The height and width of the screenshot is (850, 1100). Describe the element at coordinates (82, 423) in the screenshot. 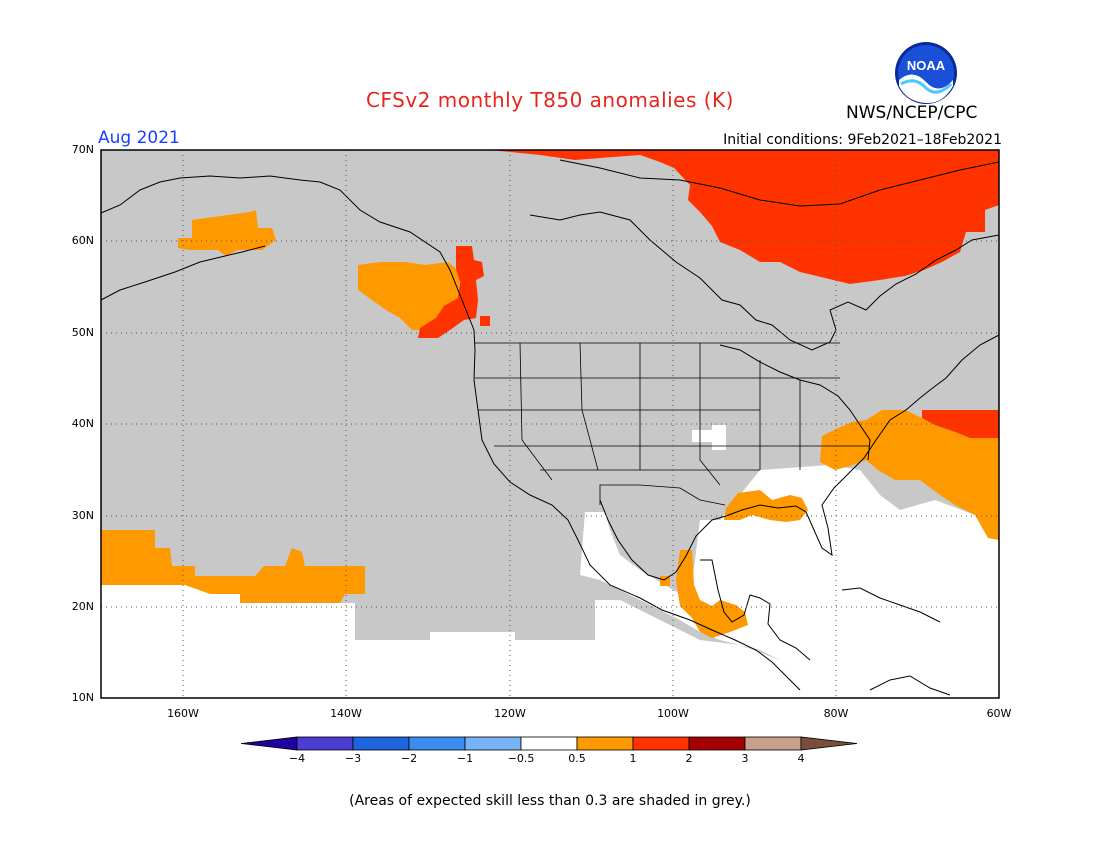

I see `lat-label-40n: 40N` at that location.